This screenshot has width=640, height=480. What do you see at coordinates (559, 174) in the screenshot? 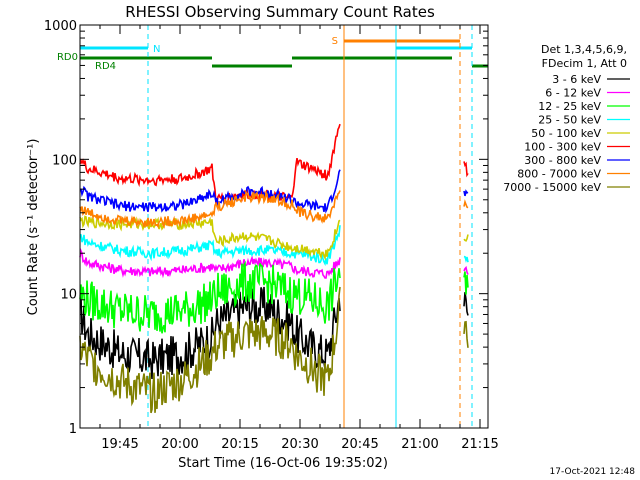
I see `legend-label-800-7000-kev: 800 - 7000 keV` at bounding box center [559, 174].